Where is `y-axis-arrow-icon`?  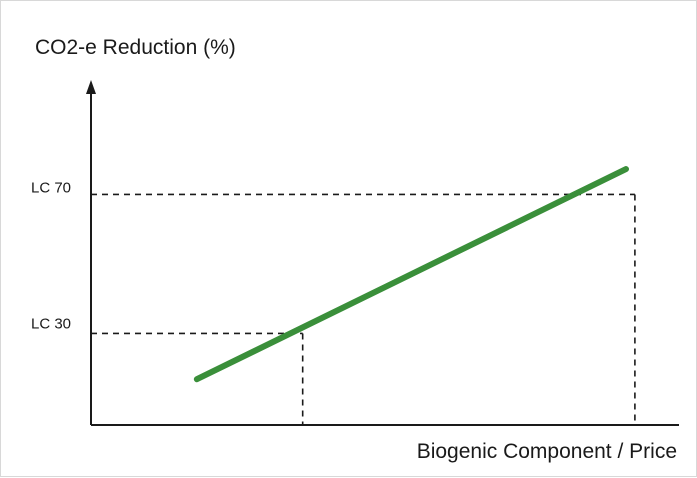
y-axis-arrow-icon is located at coordinates (91, 87).